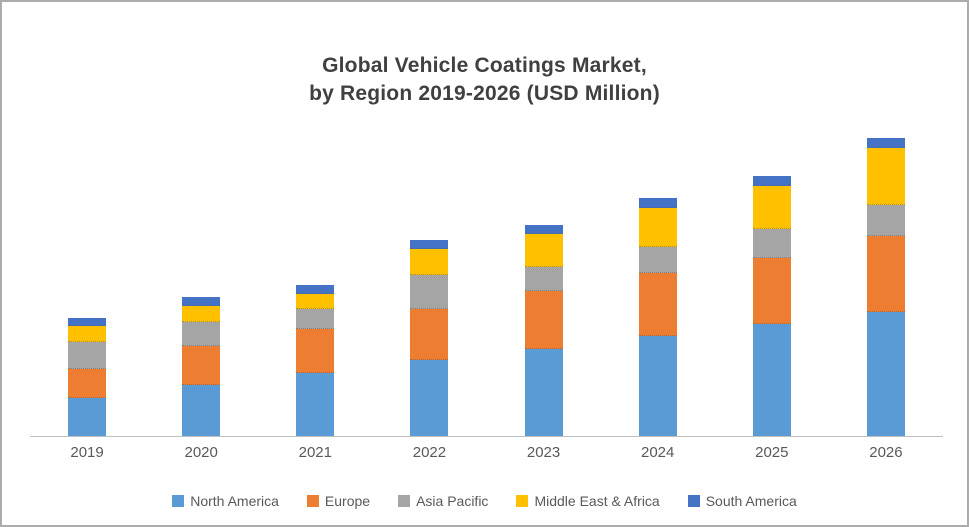  I want to click on bar-segment-asia-pacific-2025, so click(771, 243).